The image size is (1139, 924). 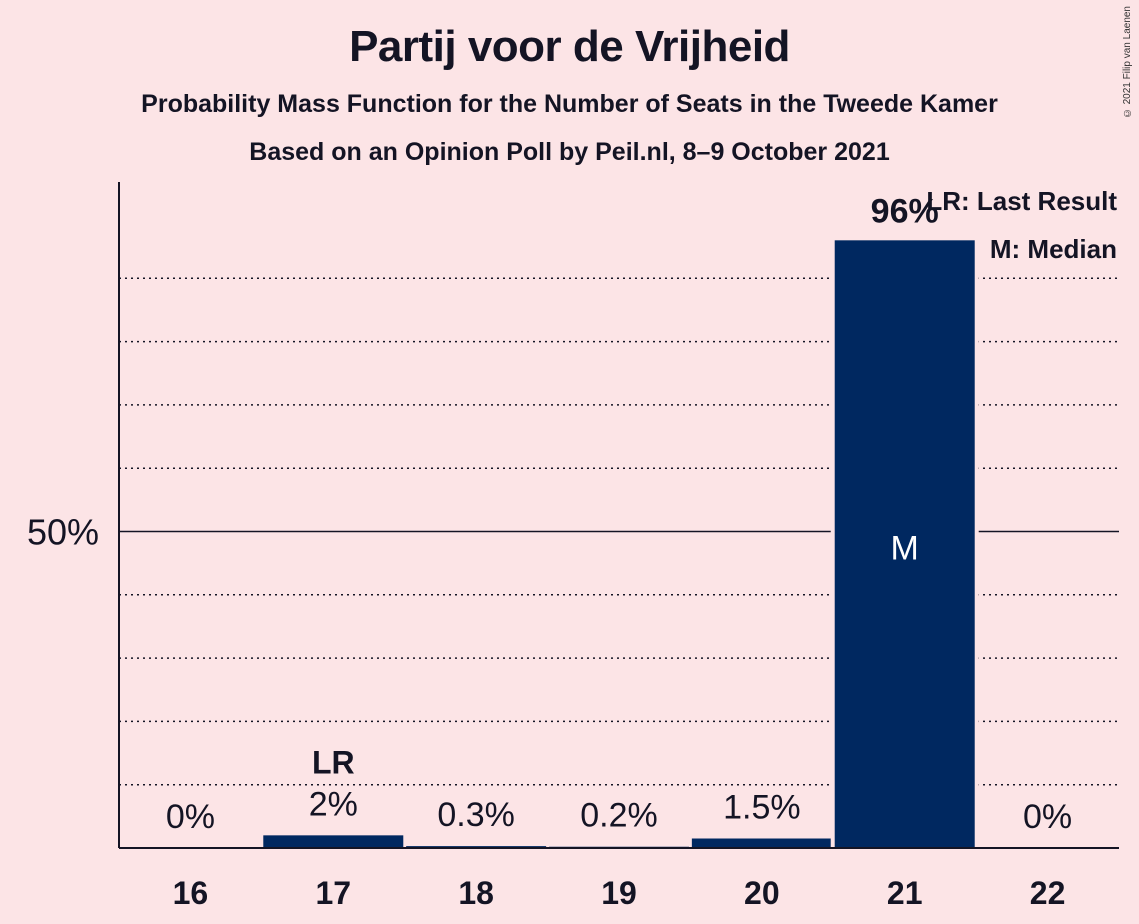 What do you see at coordinates (762, 893) in the screenshot?
I see `x-tick-label: 20` at bounding box center [762, 893].